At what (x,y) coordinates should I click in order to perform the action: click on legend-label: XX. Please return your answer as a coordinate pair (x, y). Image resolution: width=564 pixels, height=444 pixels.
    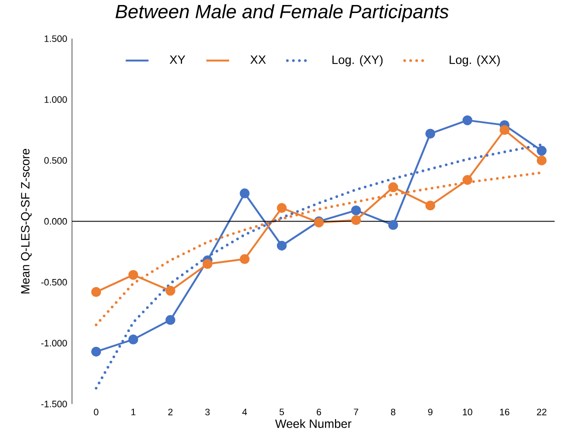
    Looking at the image, I should click on (258, 59).